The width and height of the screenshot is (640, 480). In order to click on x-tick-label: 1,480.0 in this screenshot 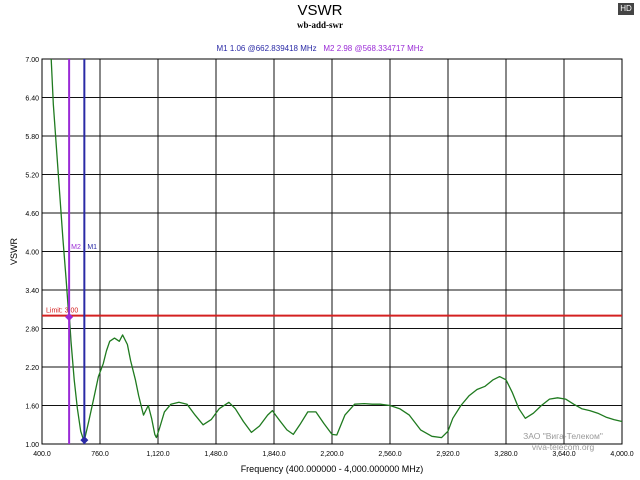, I will do `click(215, 454)`.